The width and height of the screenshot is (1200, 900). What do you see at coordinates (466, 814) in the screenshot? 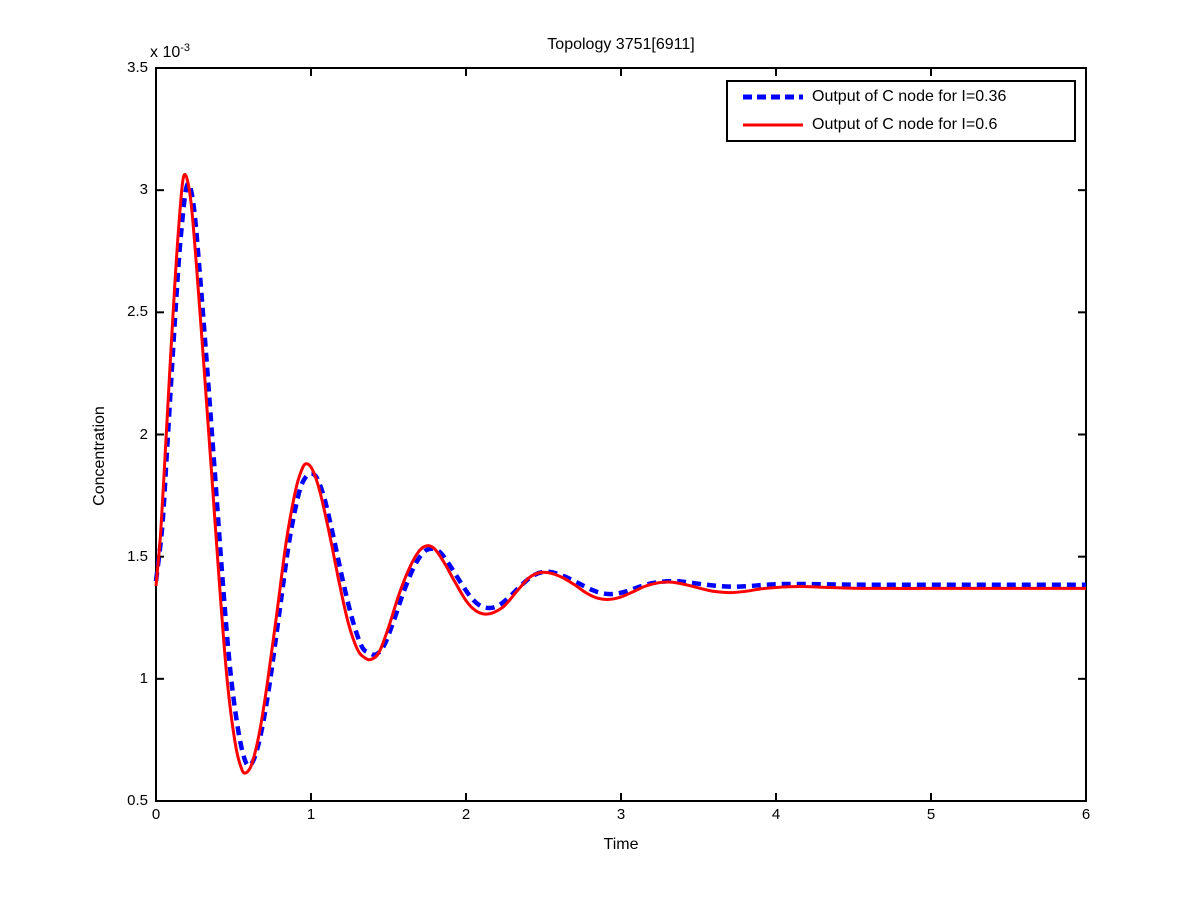
I see `x-tick-label: 2` at bounding box center [466, 814].